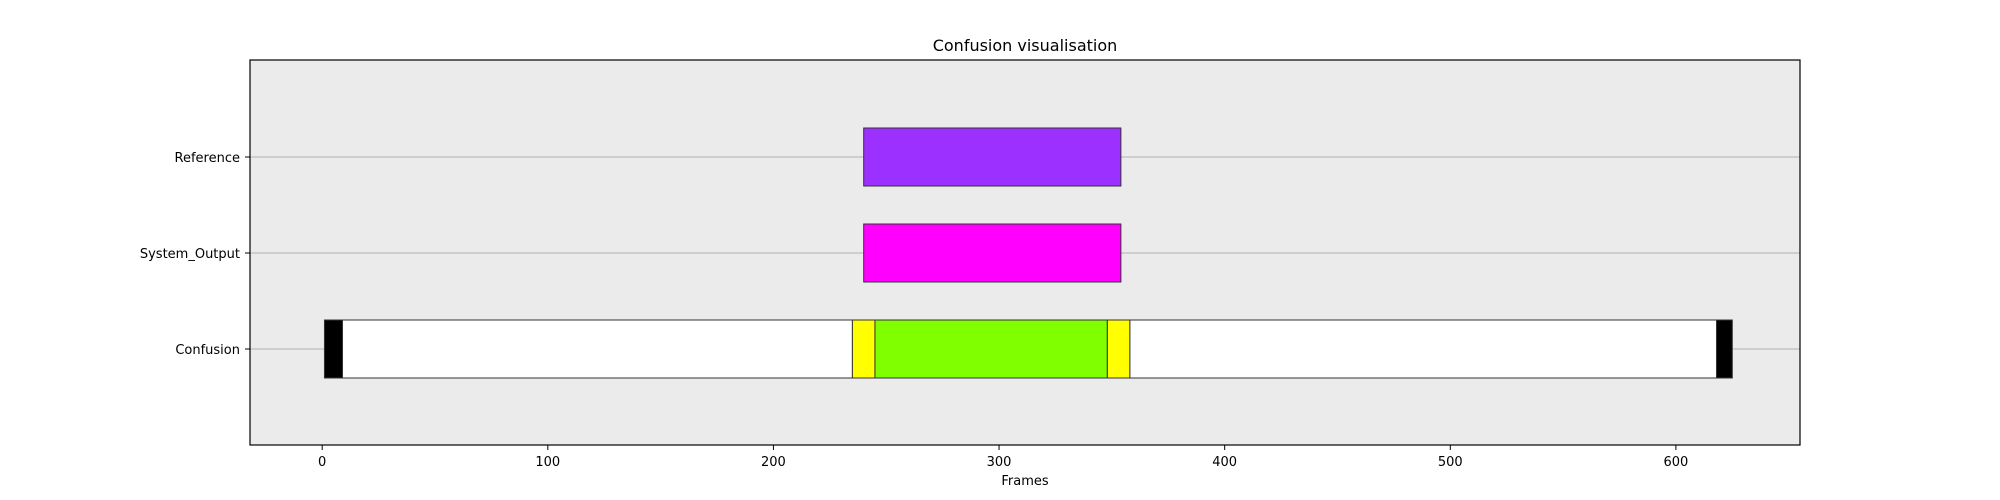 The image size is (2000, 500). Describe the element at coordinates (1675, 462) in the screenshot. I see `x-tick-label: 600` at that location.